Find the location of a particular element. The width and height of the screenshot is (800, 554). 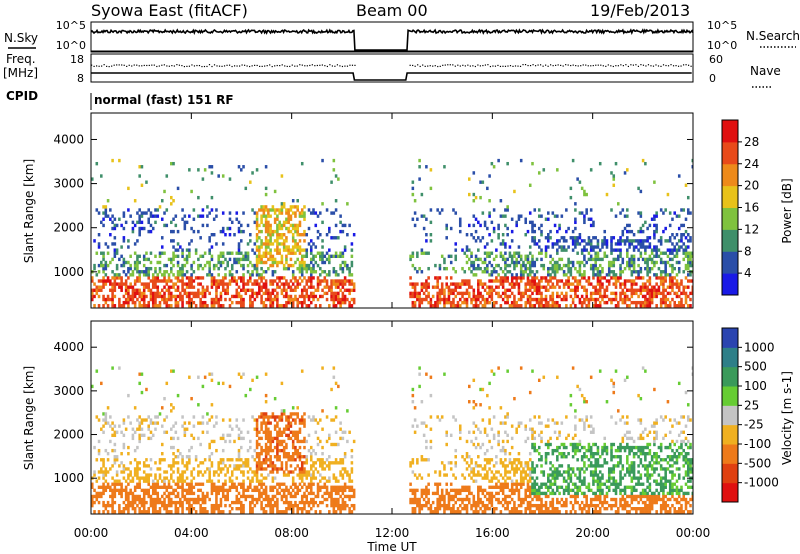

freq-label-line1: Freq. is located at coordinates (21, 59).